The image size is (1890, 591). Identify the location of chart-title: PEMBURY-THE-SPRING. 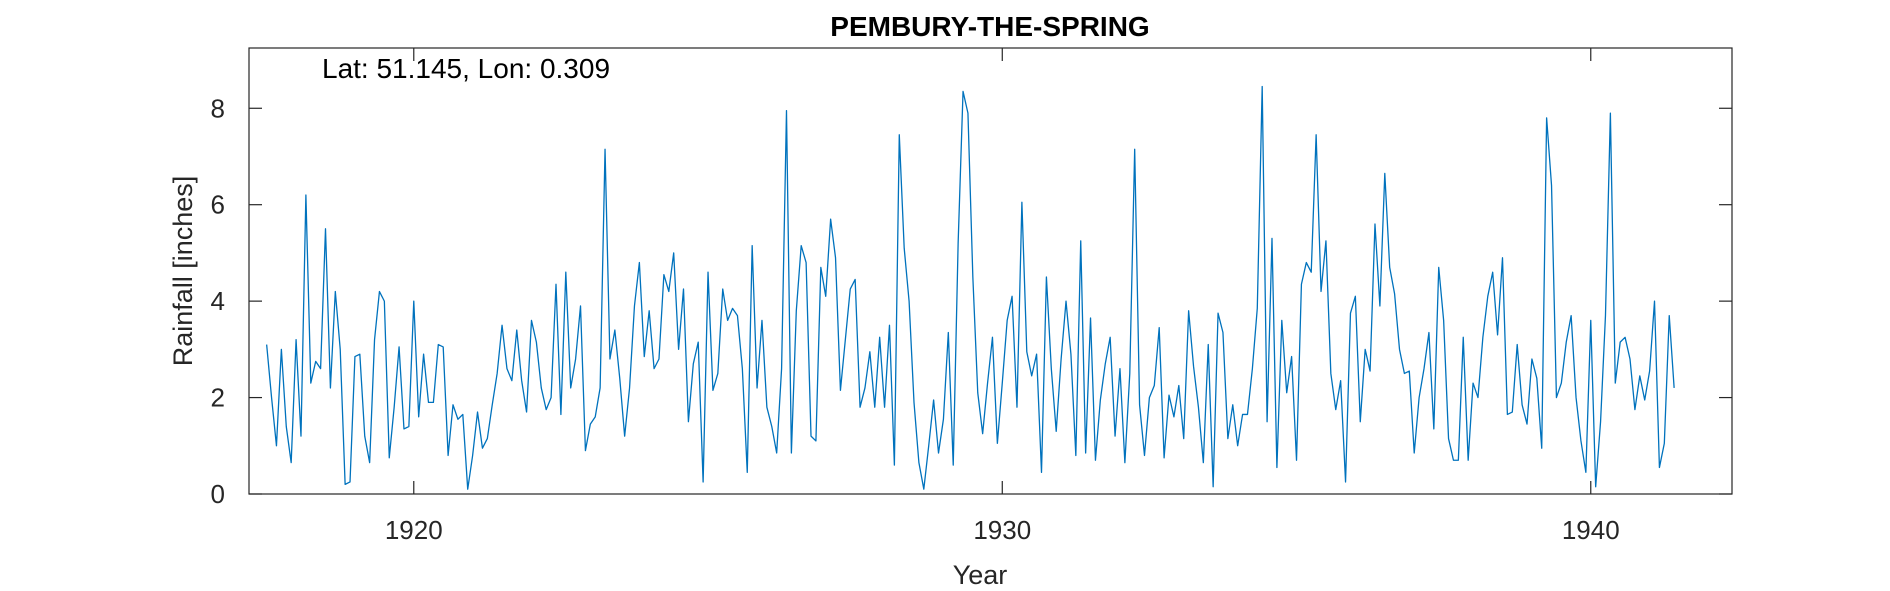
(989, 26).